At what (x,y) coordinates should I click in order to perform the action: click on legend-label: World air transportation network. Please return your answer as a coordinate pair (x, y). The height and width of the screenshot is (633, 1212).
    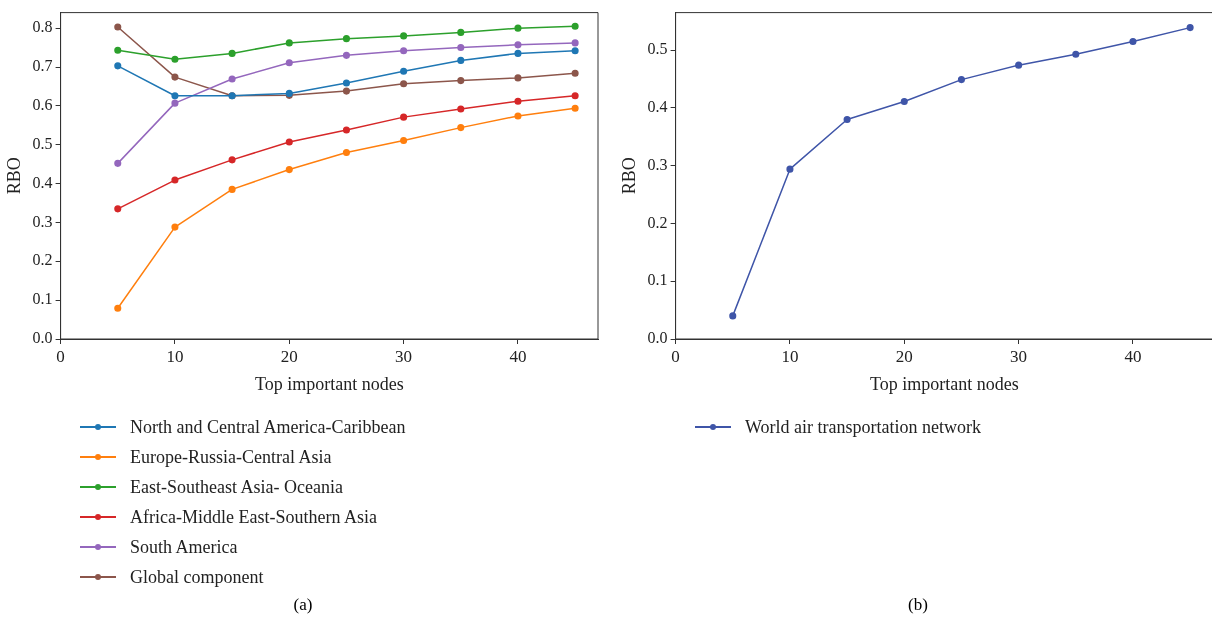
    Looking at the image, I should click on (863, 427).